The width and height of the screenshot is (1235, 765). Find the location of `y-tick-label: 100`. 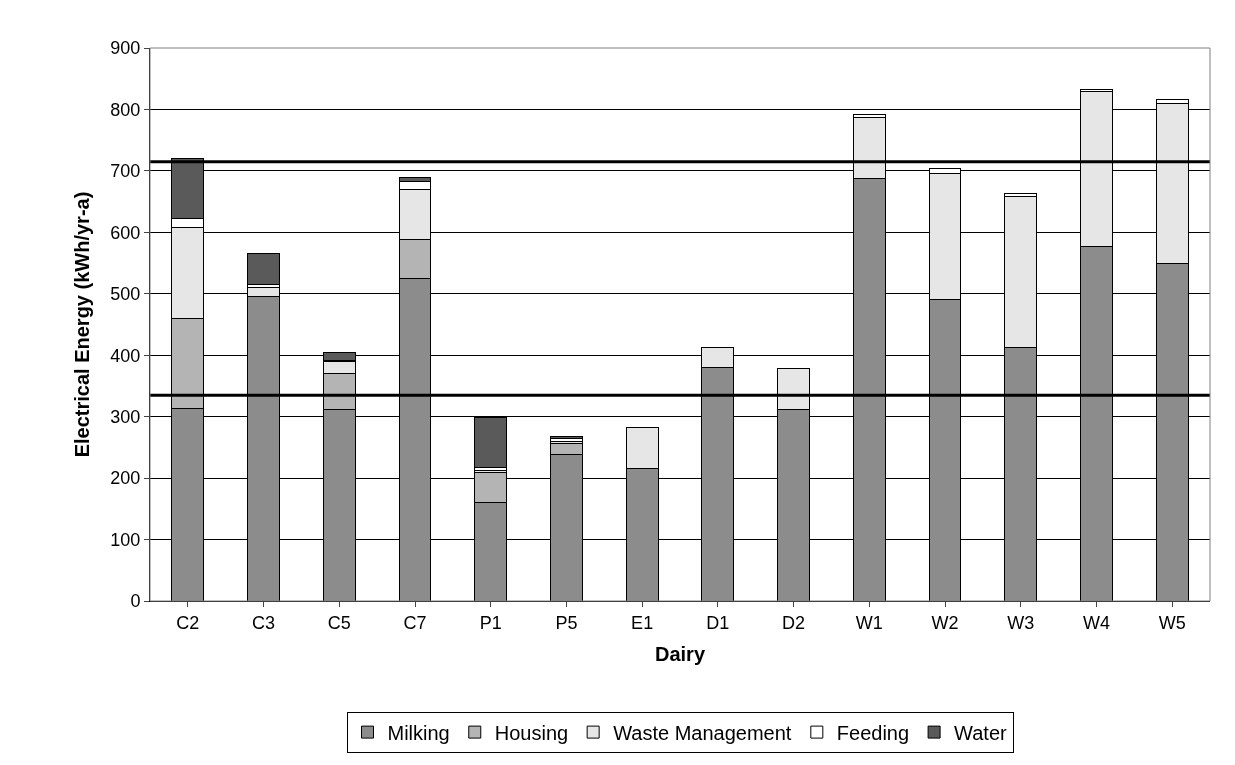

y-tick-label: 100 is located at coordinates (125, 539).